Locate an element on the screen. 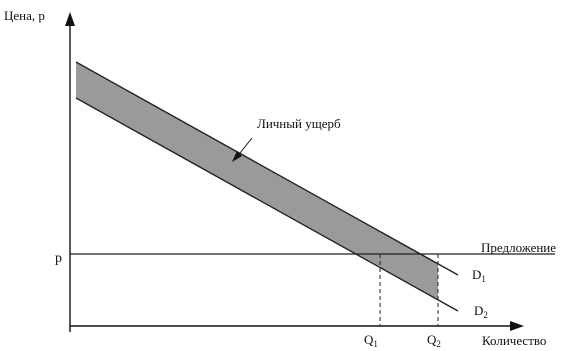  supply-label: Предложение is located at coordinates (518, 247).